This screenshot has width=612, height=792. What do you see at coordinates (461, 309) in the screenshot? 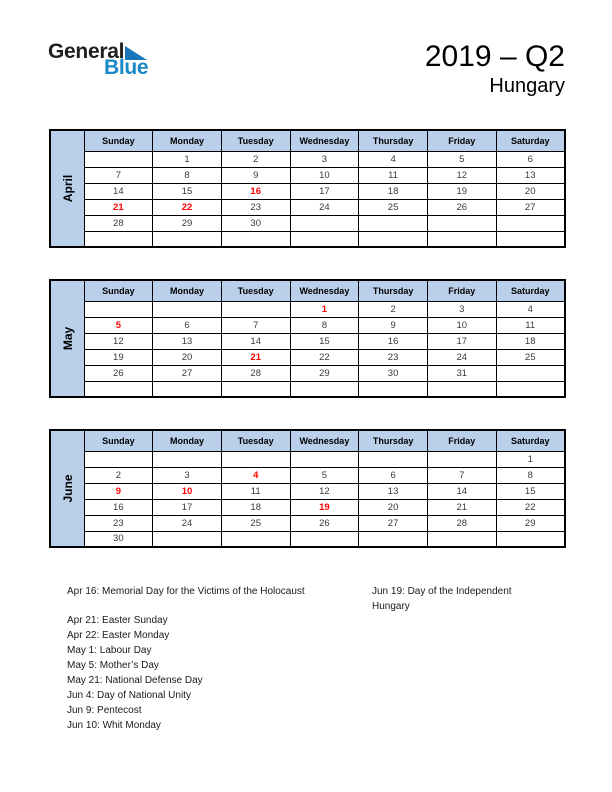
I see `day-cell: 3` at bounding box center [461, 309].